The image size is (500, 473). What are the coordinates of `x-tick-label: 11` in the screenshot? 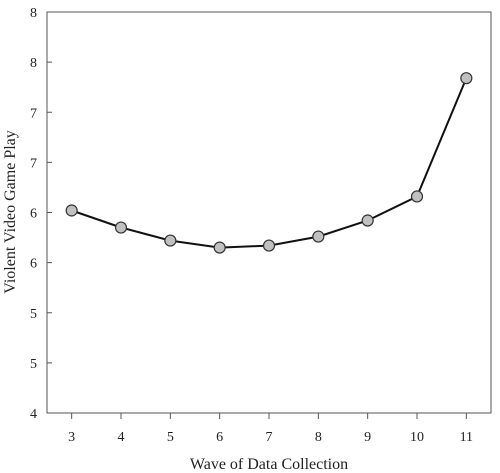 It's located at (466, 437).